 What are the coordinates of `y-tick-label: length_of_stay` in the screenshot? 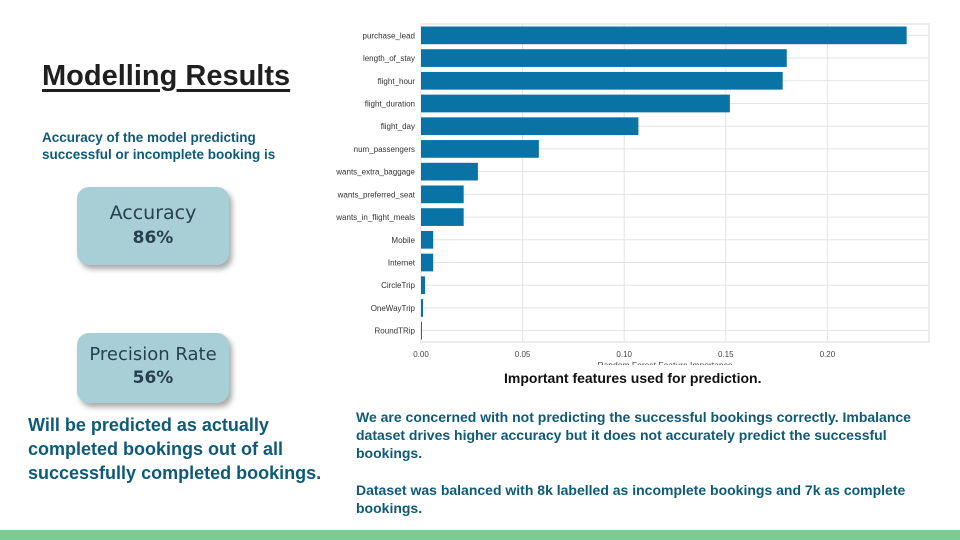 It's located at (389, 58).